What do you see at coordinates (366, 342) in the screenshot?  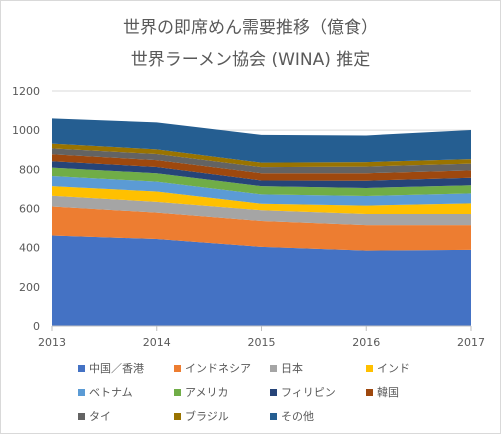 I see `x-tick-label: 2016` at bounding box center [366, 342].